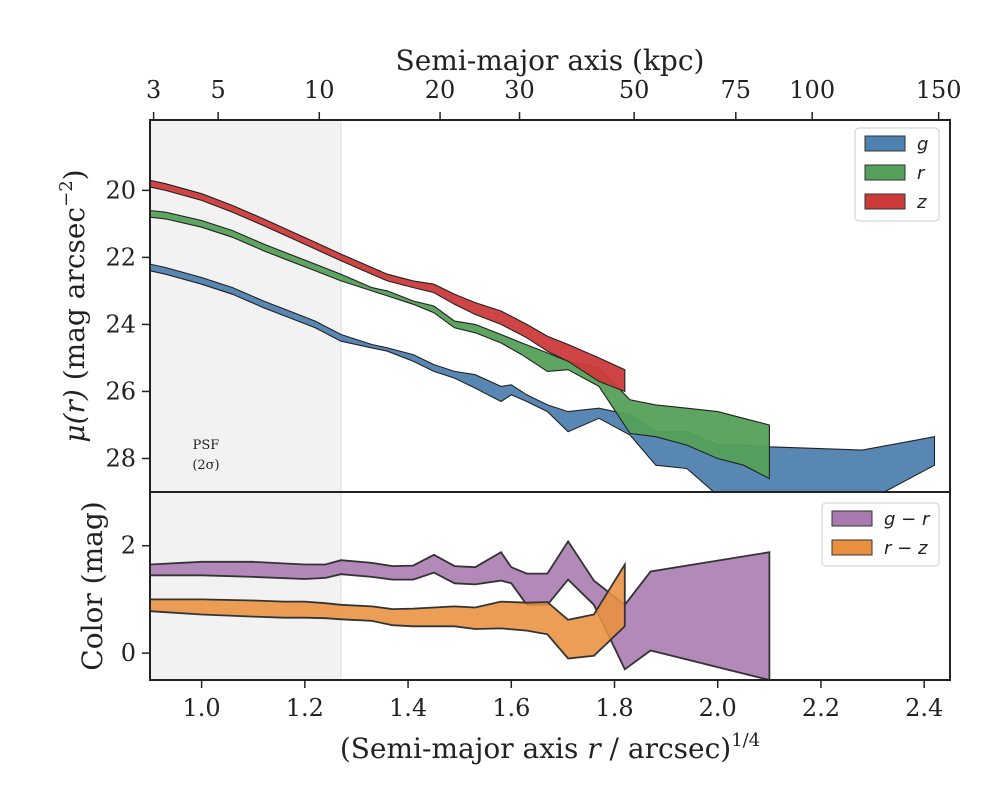 The height and width of the screenshot is (800, 1000). What do you see at coordinates (120, 391) in the screenshot?
I see `y-tick-label: 26` at bounding box center [120, 391].